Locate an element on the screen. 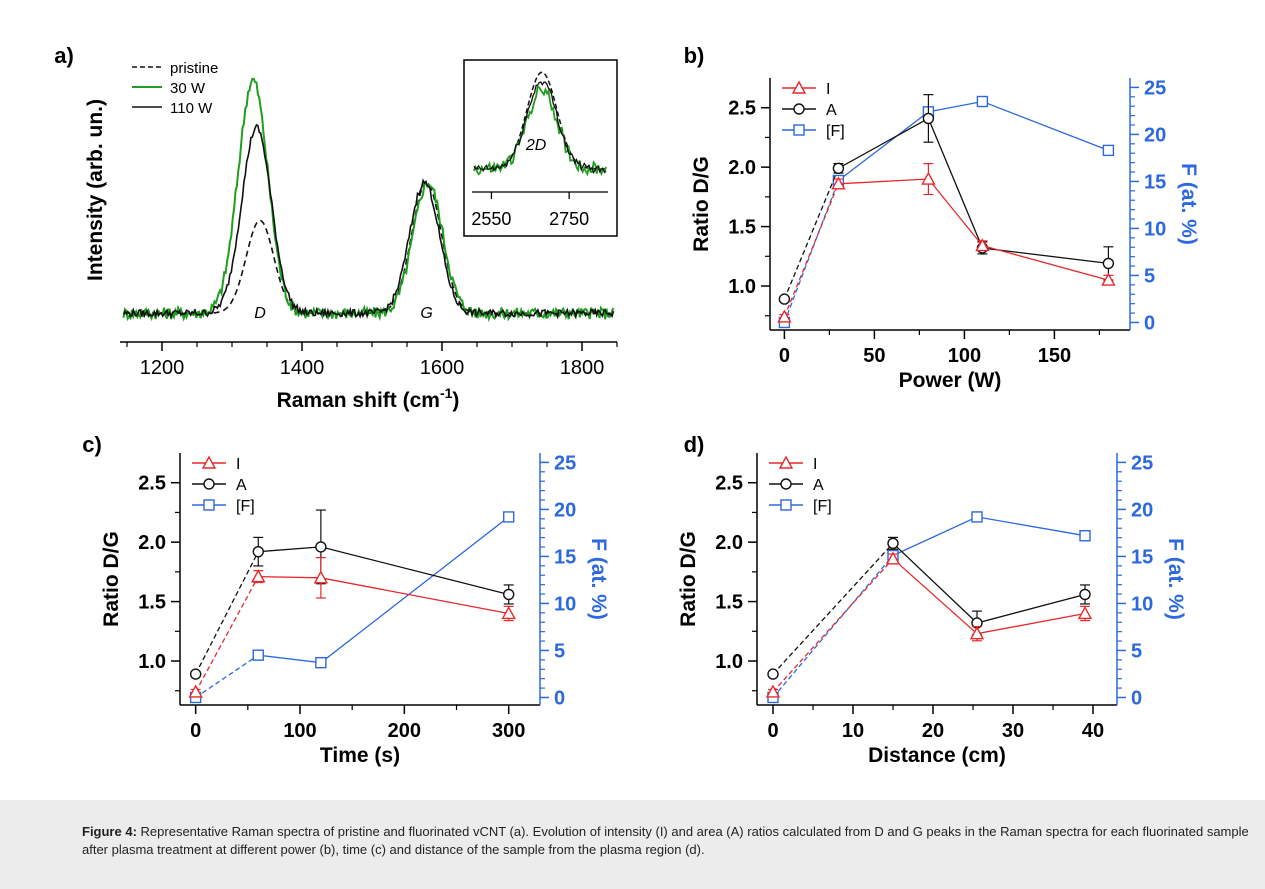 The image size is (1265, 889). y-tick-label-b: 2.0 is located at coordinates (742, 168).